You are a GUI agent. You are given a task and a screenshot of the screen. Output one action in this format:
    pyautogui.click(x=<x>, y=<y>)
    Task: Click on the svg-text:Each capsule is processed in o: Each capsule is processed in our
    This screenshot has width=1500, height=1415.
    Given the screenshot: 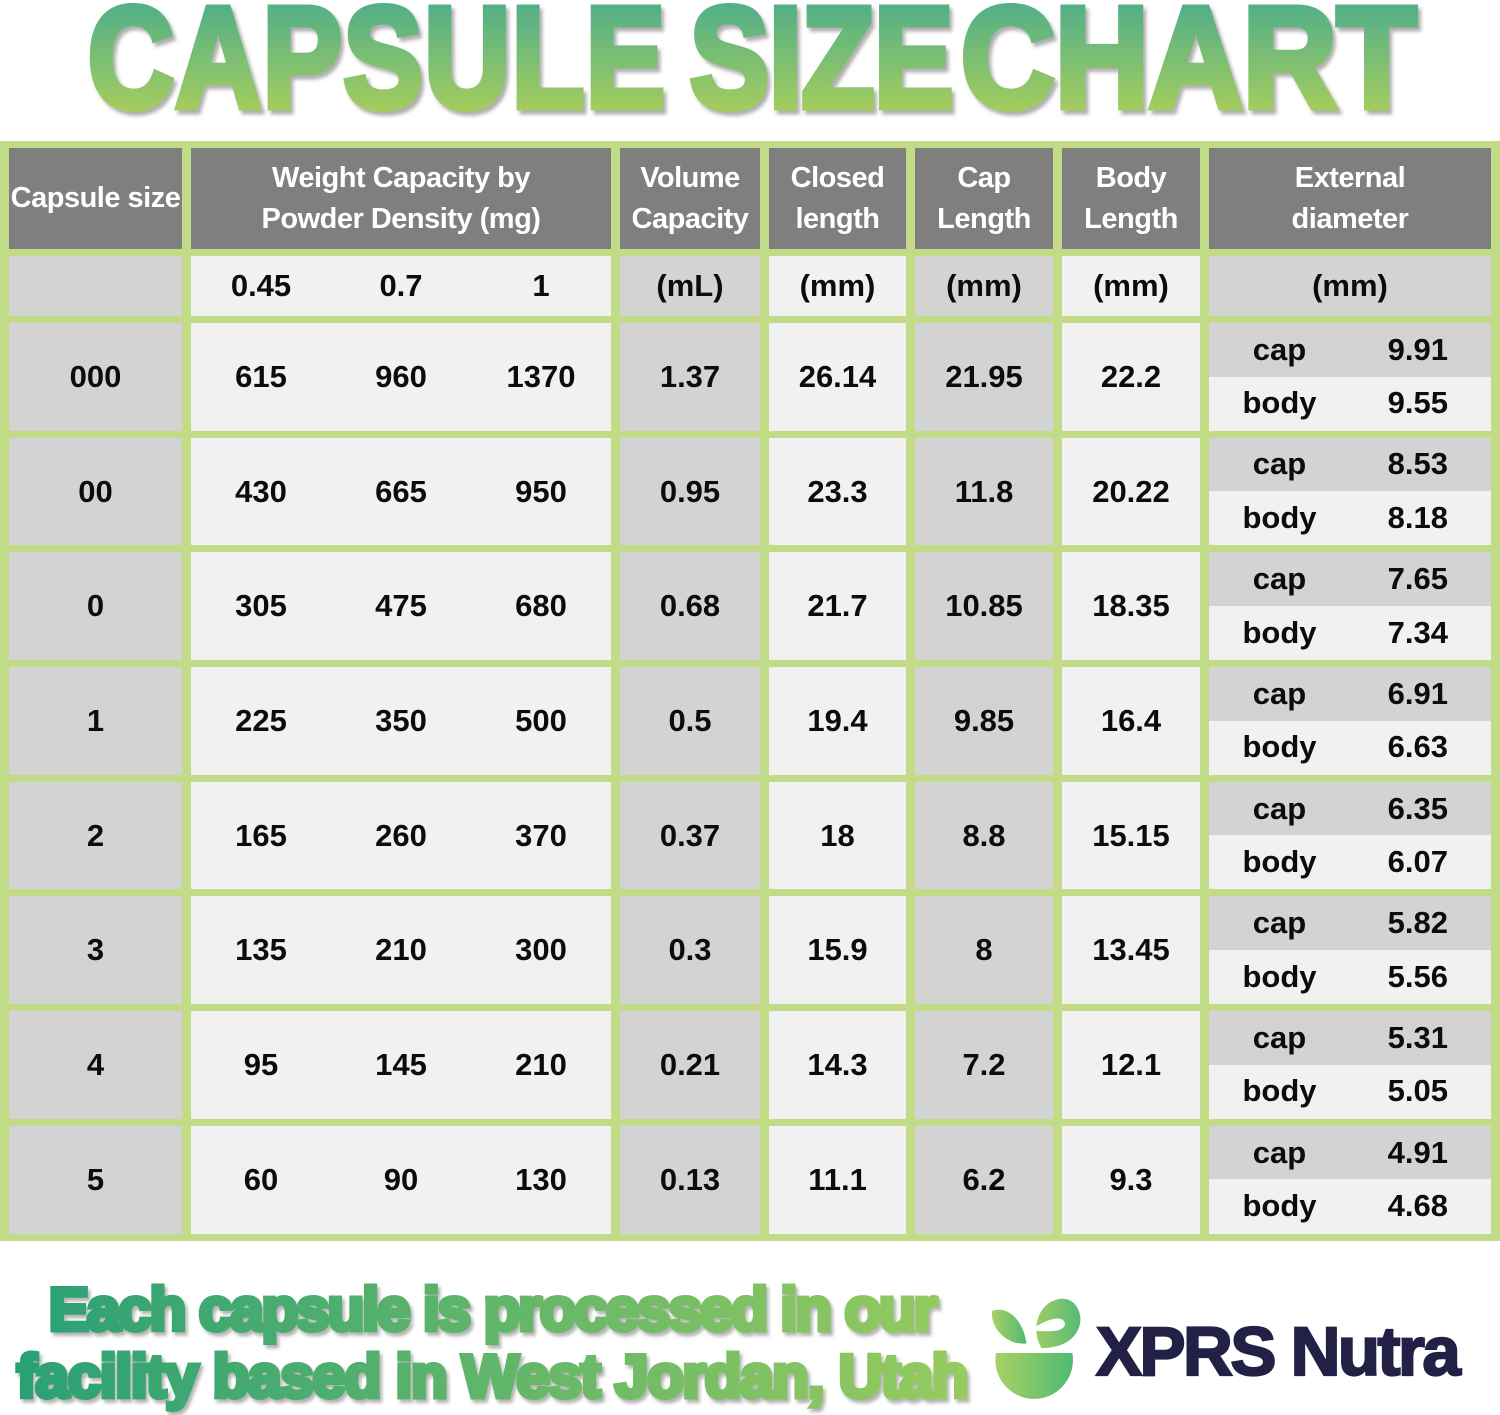 What is the action you would take?
    pyautogui.click(x=493, y=1309)
    